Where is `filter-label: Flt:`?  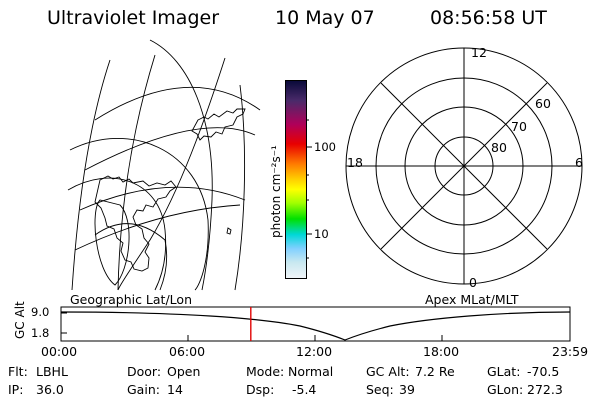 filter-label: Flt: is located at coordinates (18, 371).